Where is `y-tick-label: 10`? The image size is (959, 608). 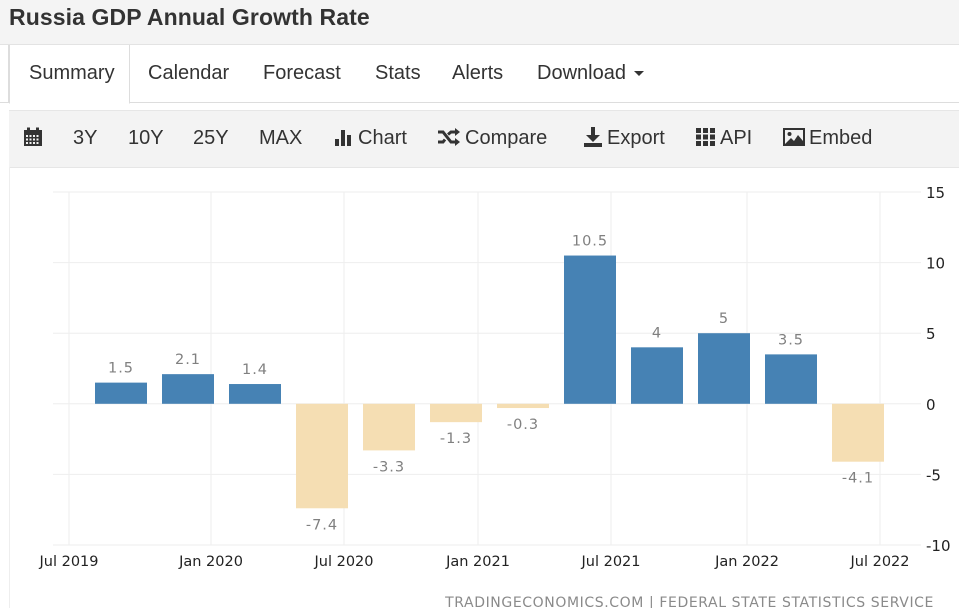 y-tick-label: 10 is located at coordinates (935, 264).